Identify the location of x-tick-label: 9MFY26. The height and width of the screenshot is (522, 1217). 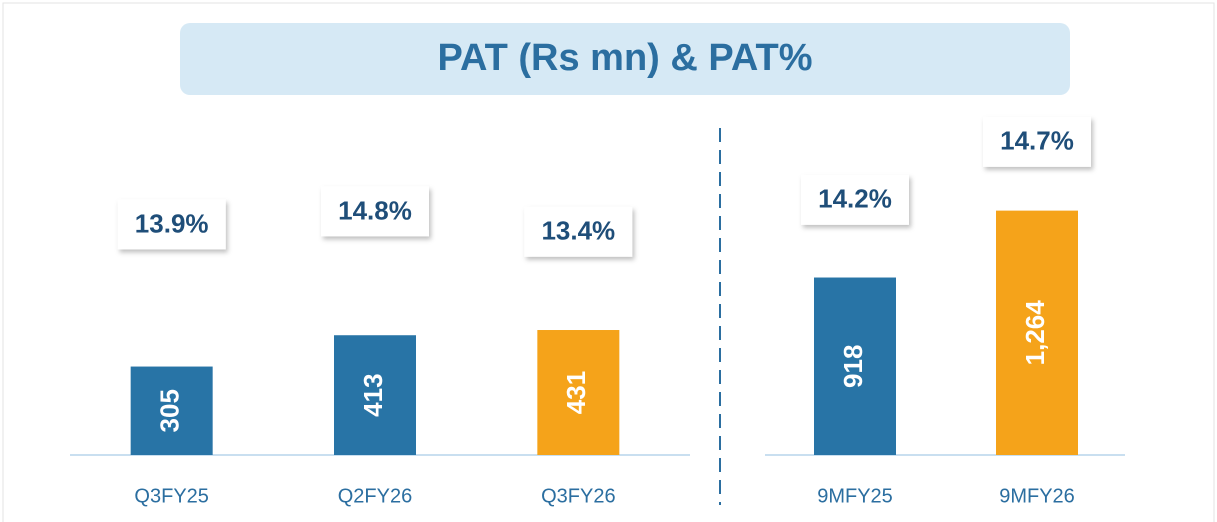
(1037, 496).